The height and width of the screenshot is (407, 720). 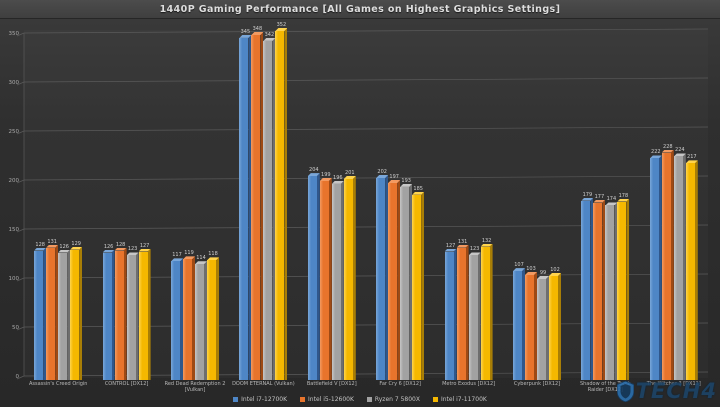 I want to click on legend-label: Intel i5-12600K, so click(x=331, y=399).